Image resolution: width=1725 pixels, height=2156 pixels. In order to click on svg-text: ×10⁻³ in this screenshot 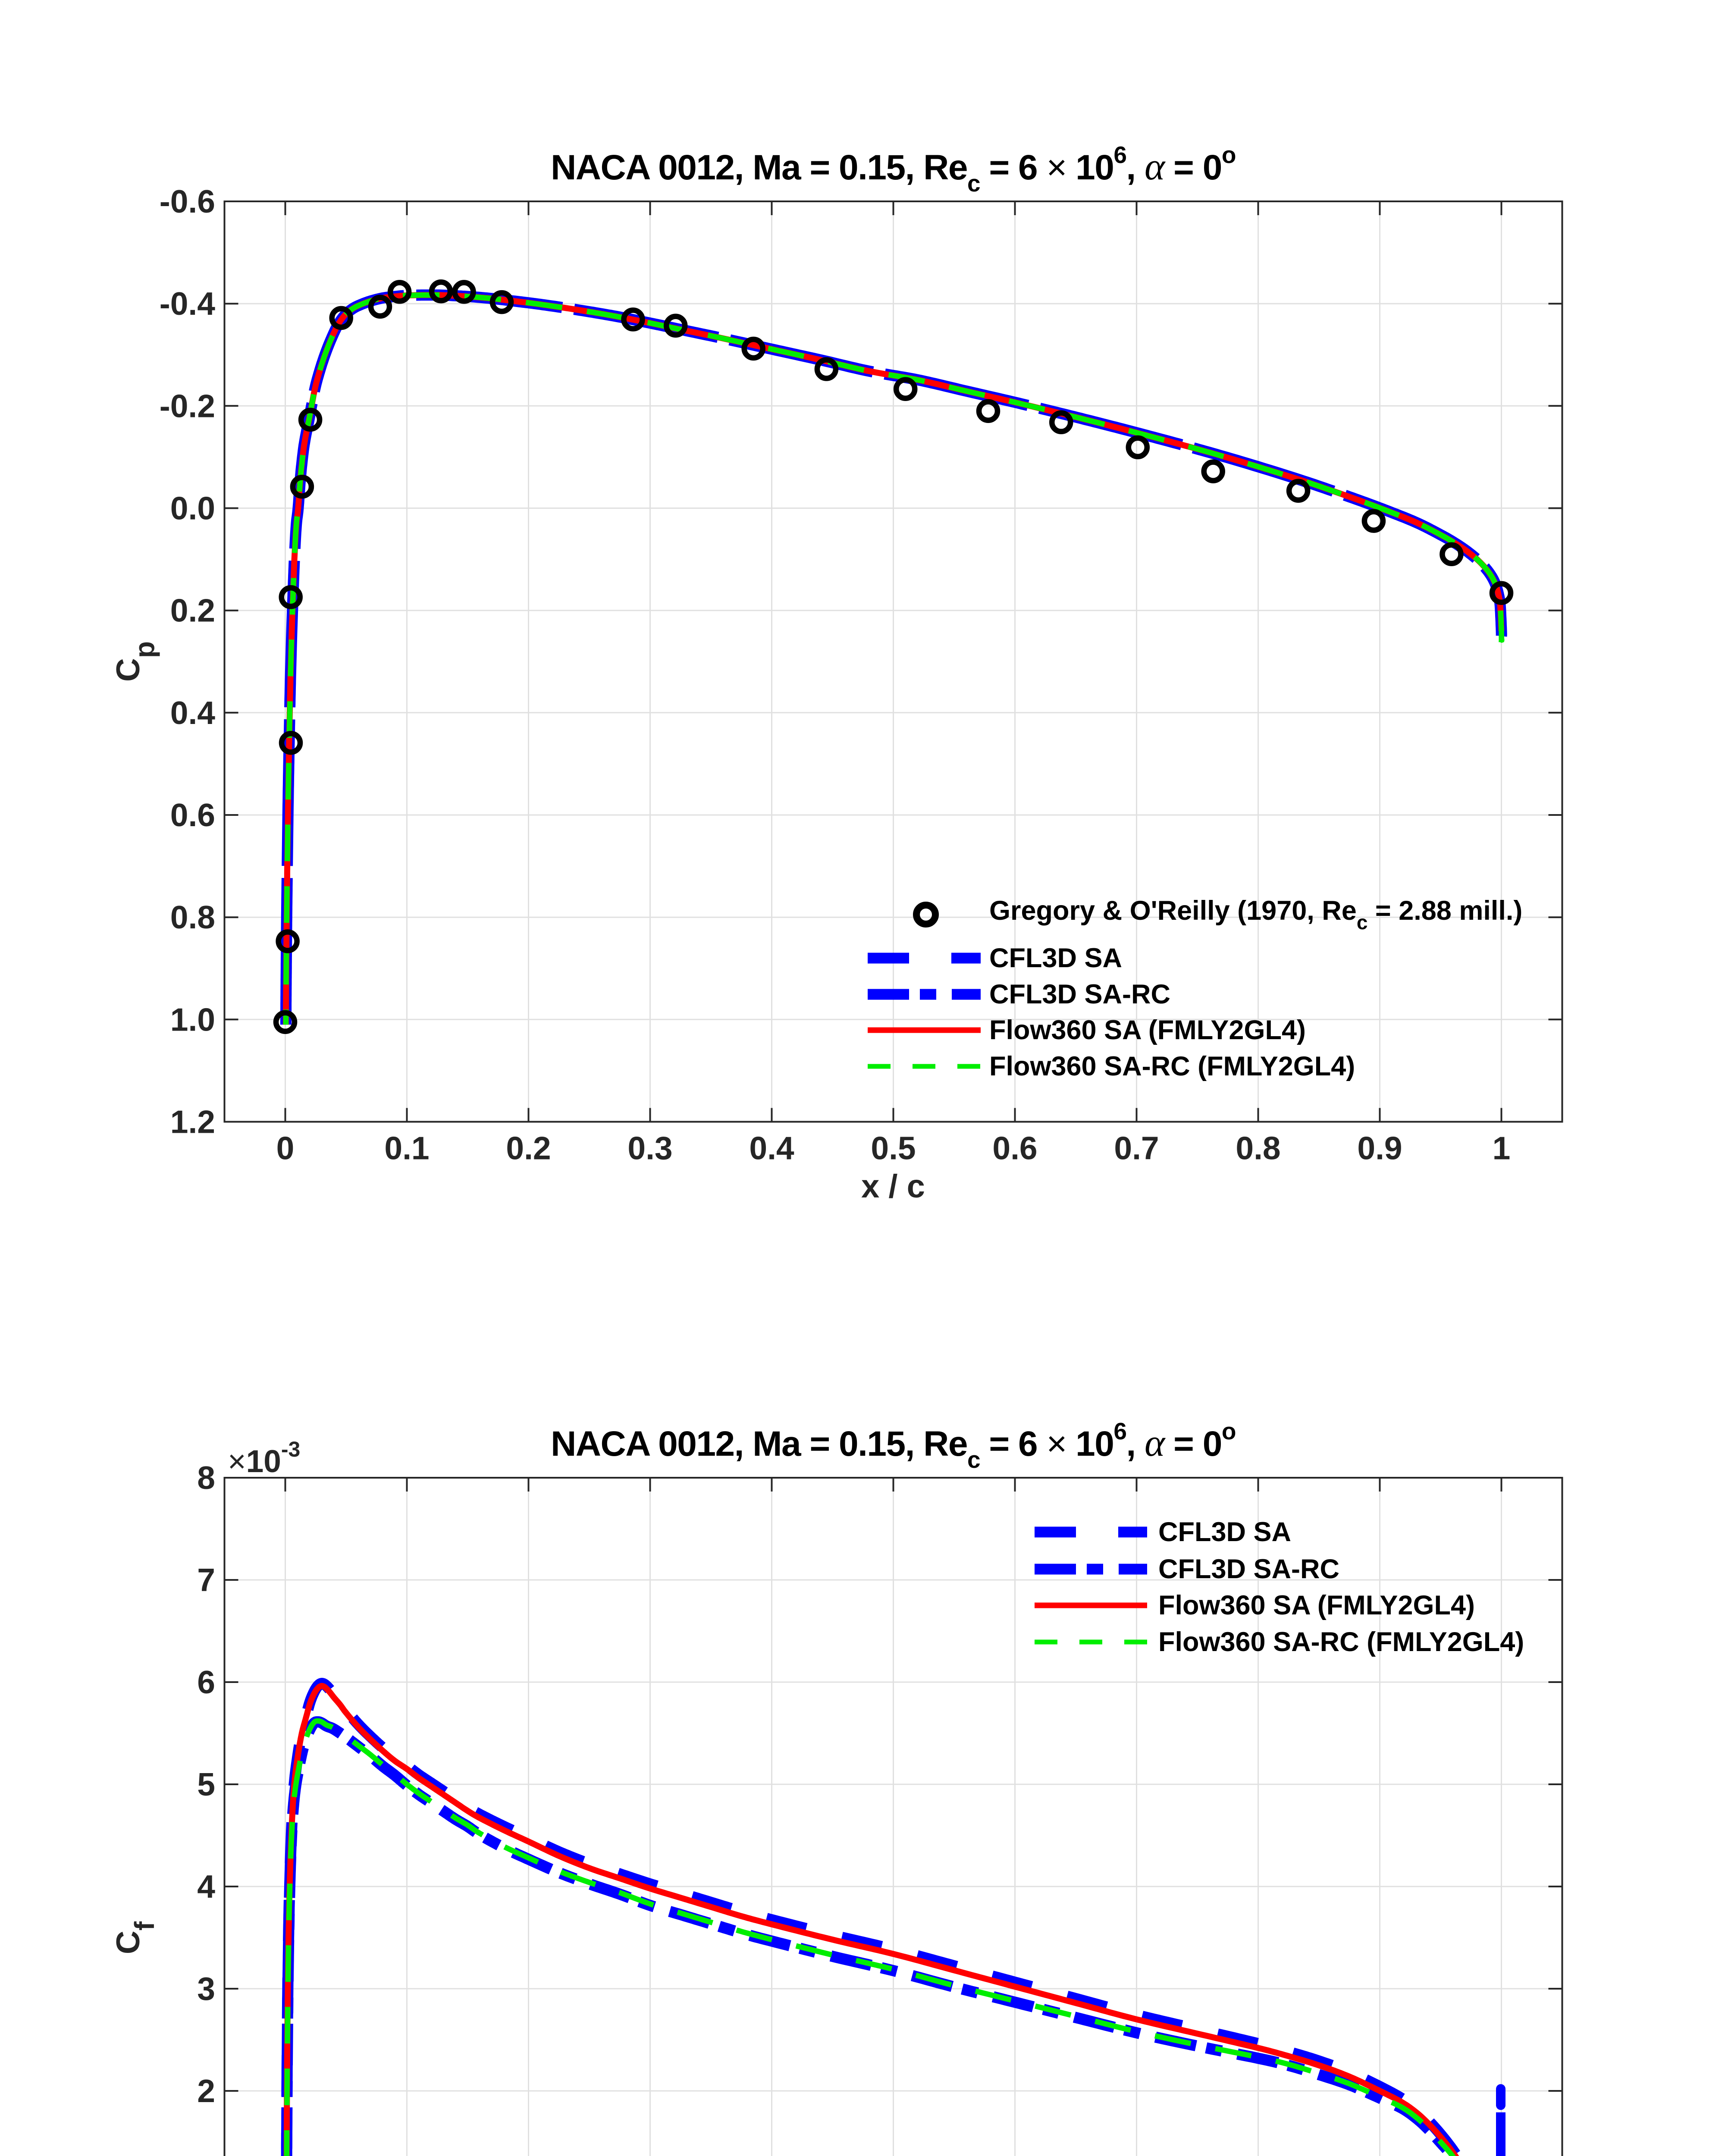, I will do `click(264, 1458)`.